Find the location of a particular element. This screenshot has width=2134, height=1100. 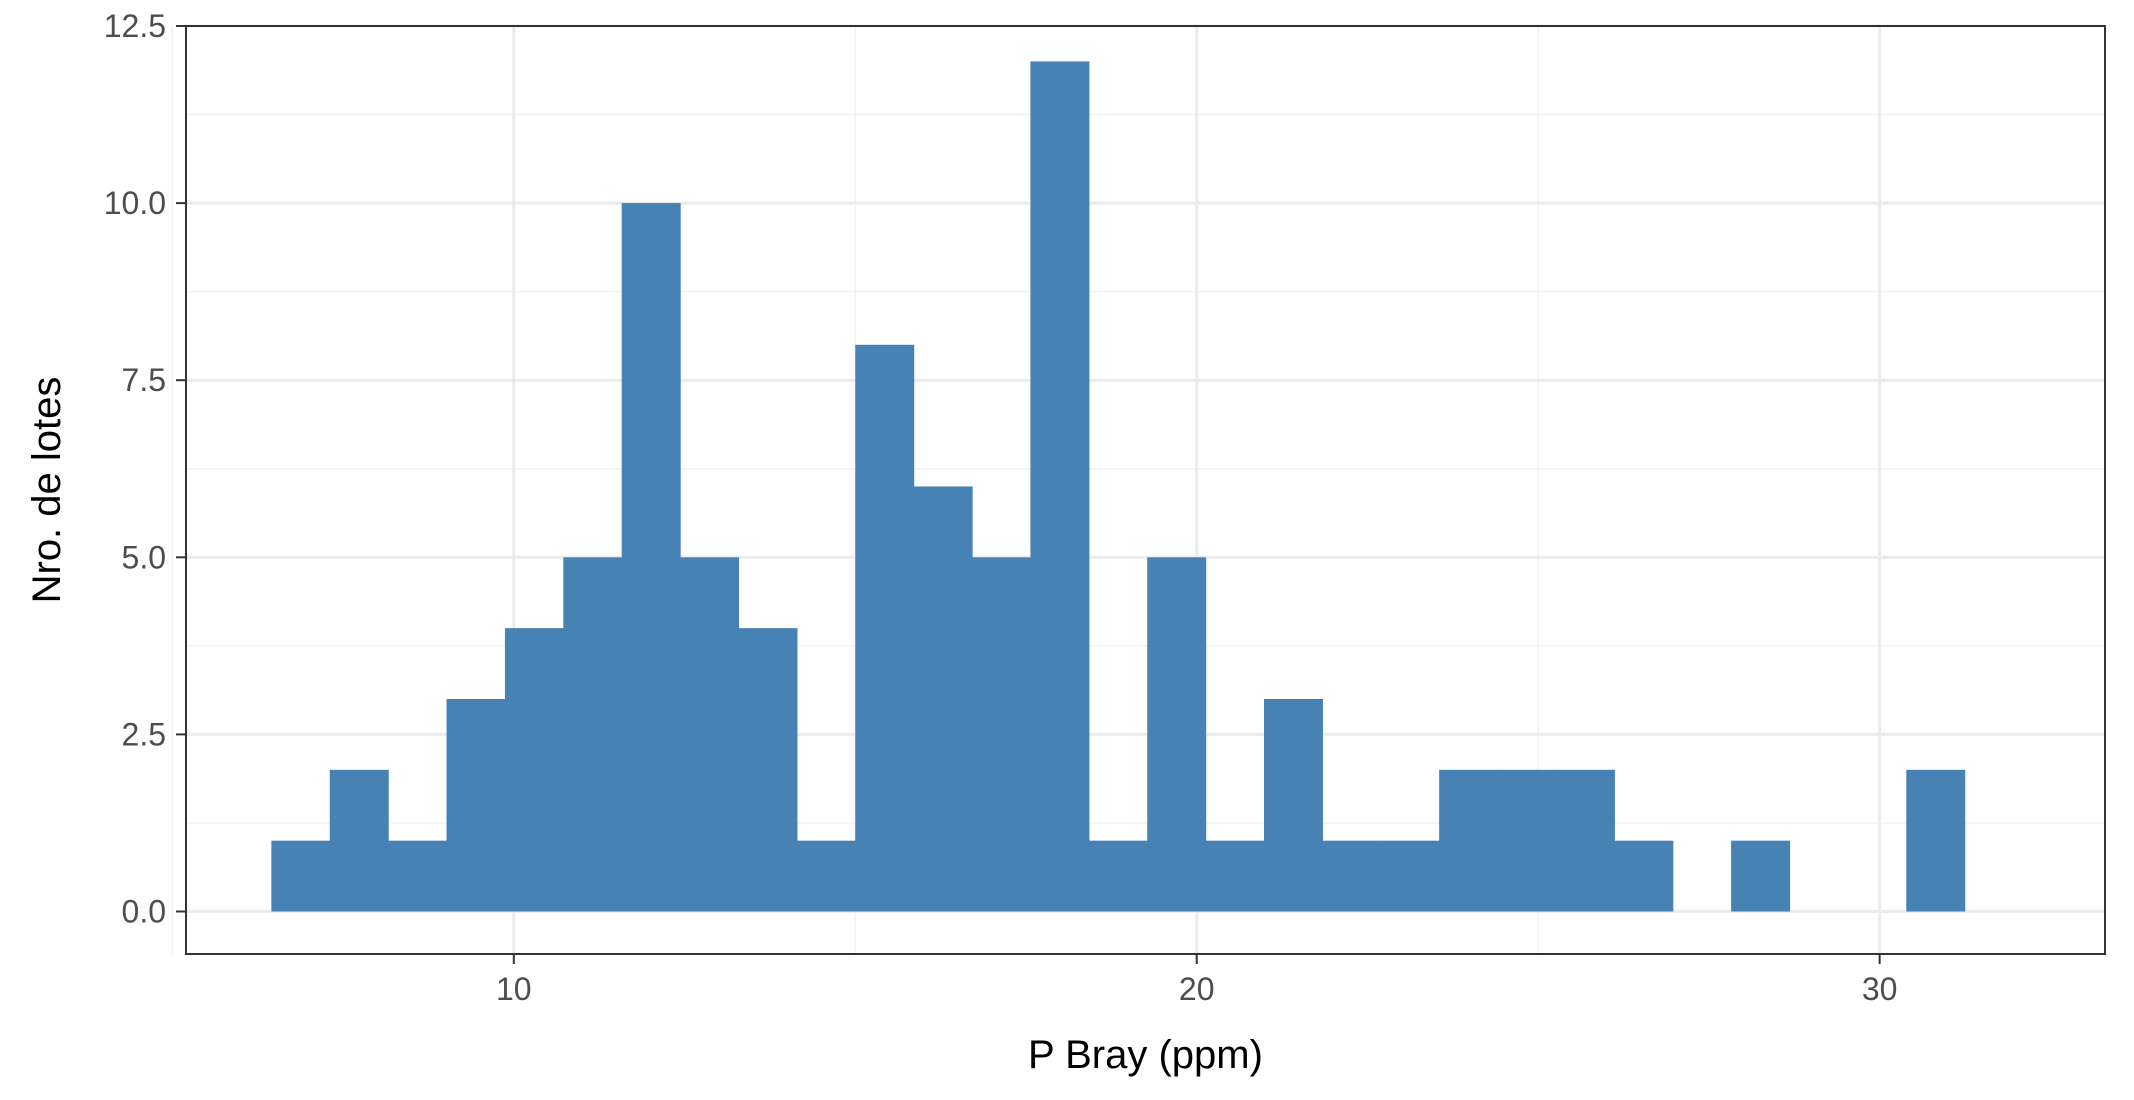

y-tick-label: 5.0 is located at coordinates (144, 557).